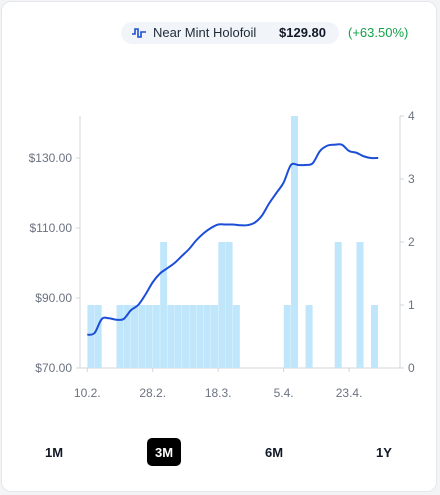 The image size is (440, 495). Describe the element at coordinates (205, 32) in the screenshot. I see `legend-label: Near Mint Holofoil` at that location.